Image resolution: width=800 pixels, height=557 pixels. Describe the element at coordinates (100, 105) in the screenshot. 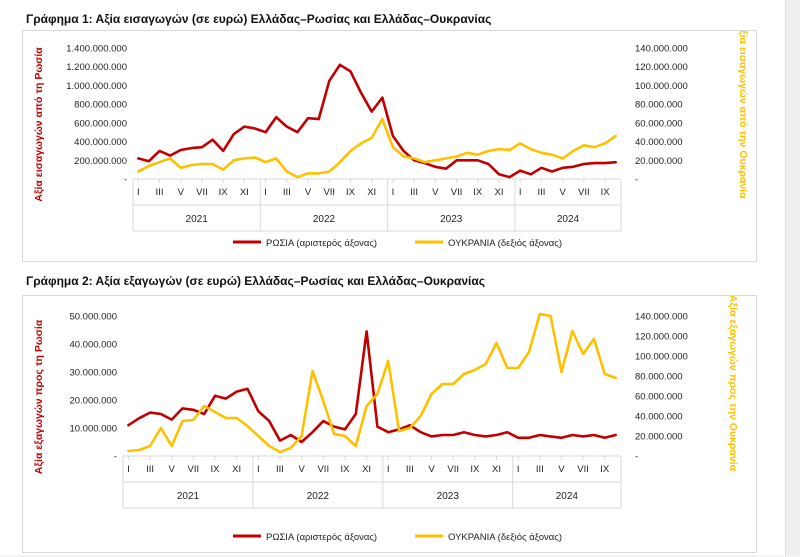

I see `left-axis-tick-label: 800.000.000` at that location.